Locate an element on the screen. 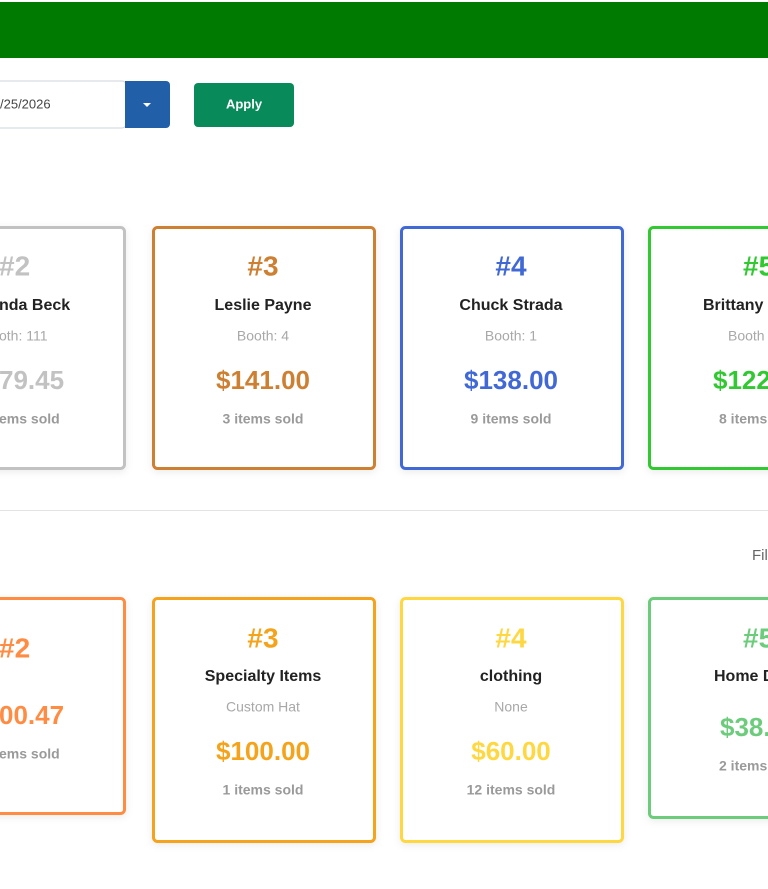 This screenshot has width=768, height=889. top-bar is located at coordinates (384, 30).